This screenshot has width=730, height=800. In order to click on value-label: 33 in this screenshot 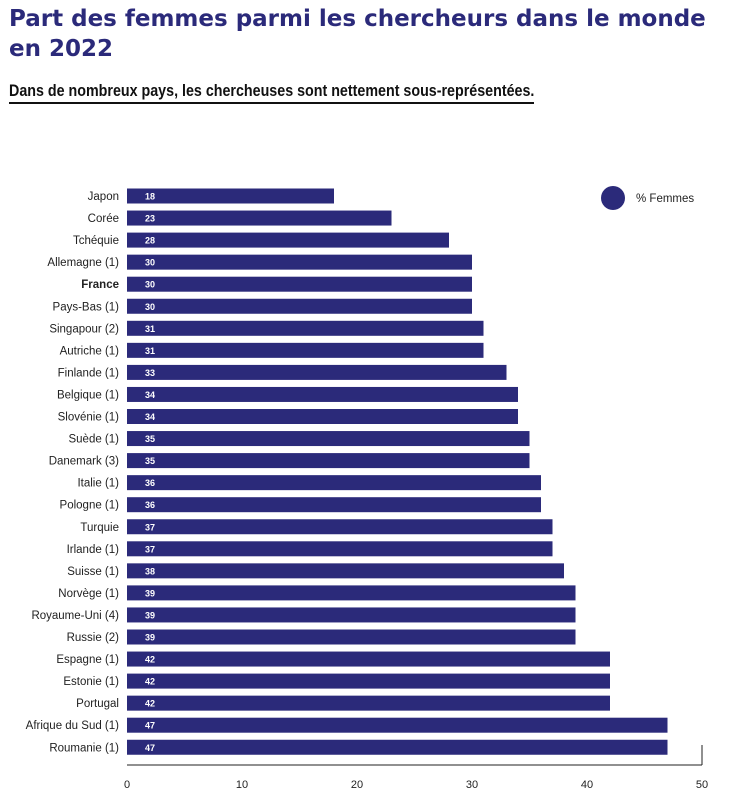, I will do `click(150, 373)`.